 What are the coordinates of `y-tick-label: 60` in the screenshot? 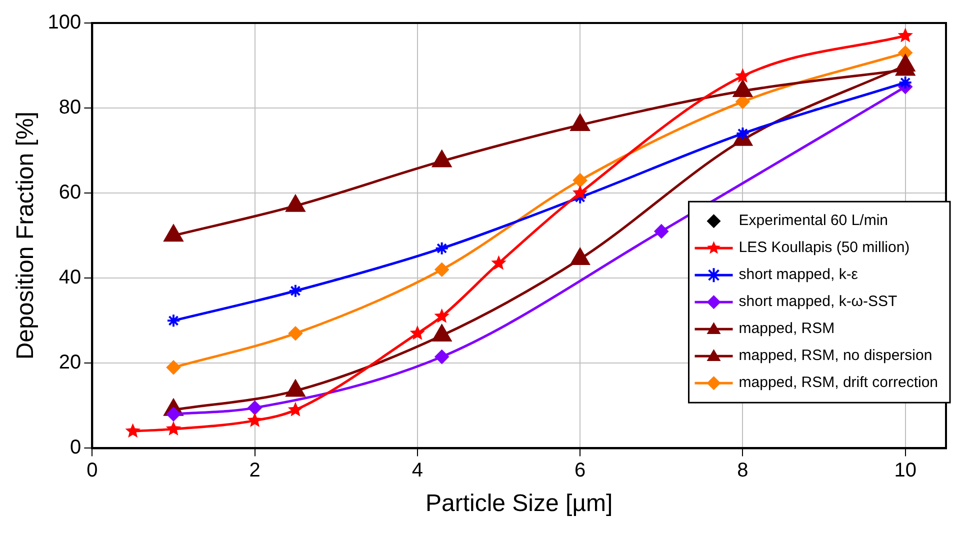 It's located at (70, 193).